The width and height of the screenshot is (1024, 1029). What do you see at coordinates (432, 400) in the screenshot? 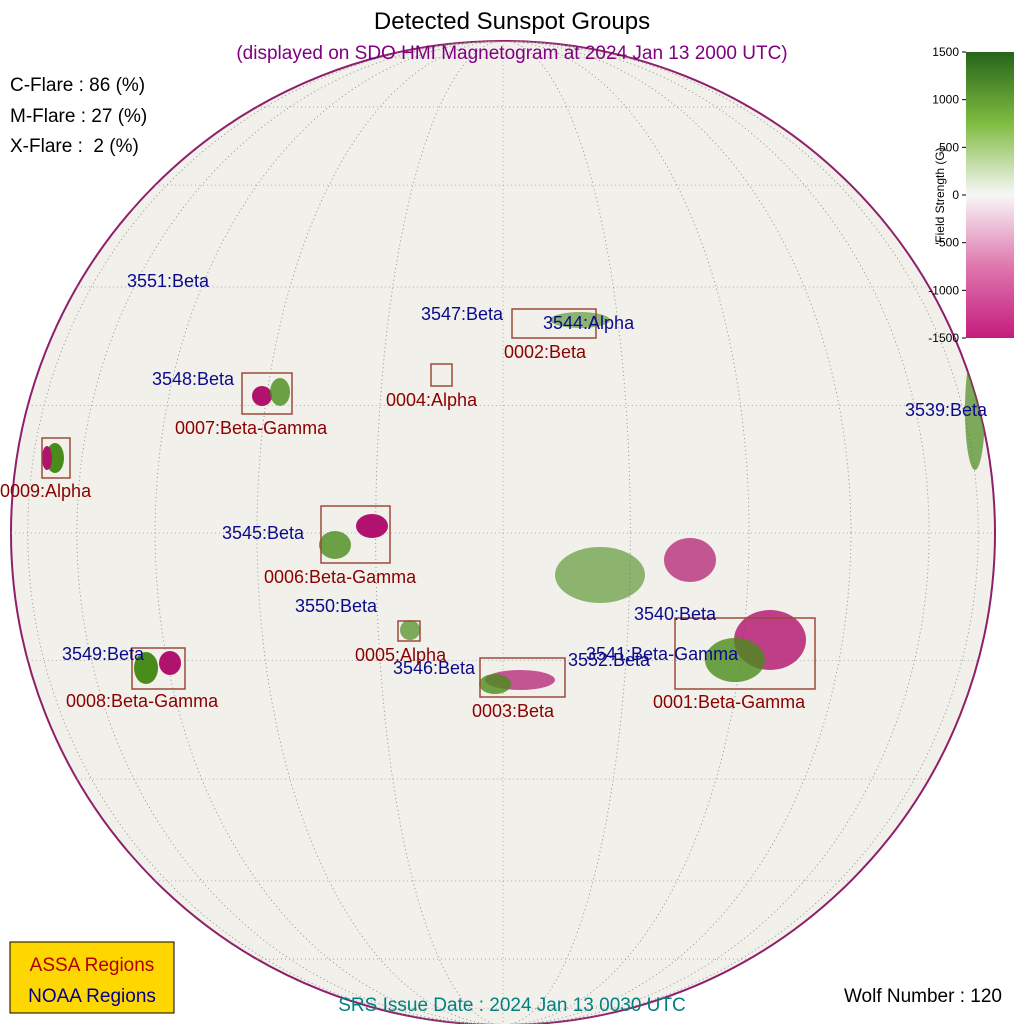
I see `assa-label: 0004:Alpha` at bounding box center [432, 400].